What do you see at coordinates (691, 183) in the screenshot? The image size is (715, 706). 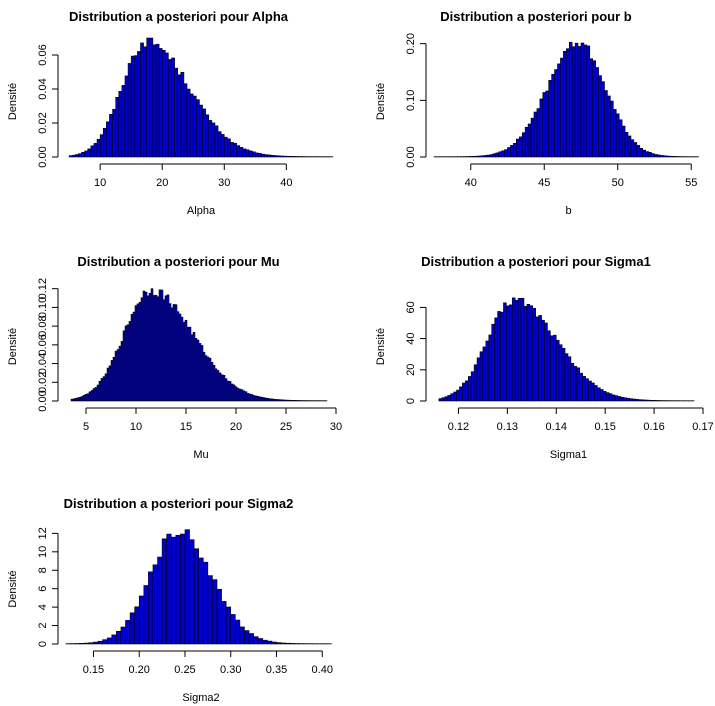 I see `x-tick-label: 55` at bounding box center [691, 183].